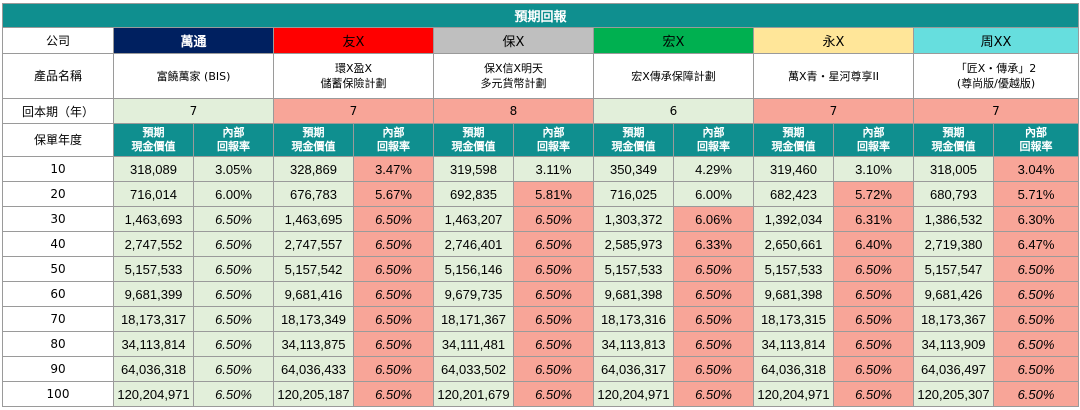 This screenshot has width=1080, height=410. I want to click on cash-value-cell: 328,869, so click(313, 169).